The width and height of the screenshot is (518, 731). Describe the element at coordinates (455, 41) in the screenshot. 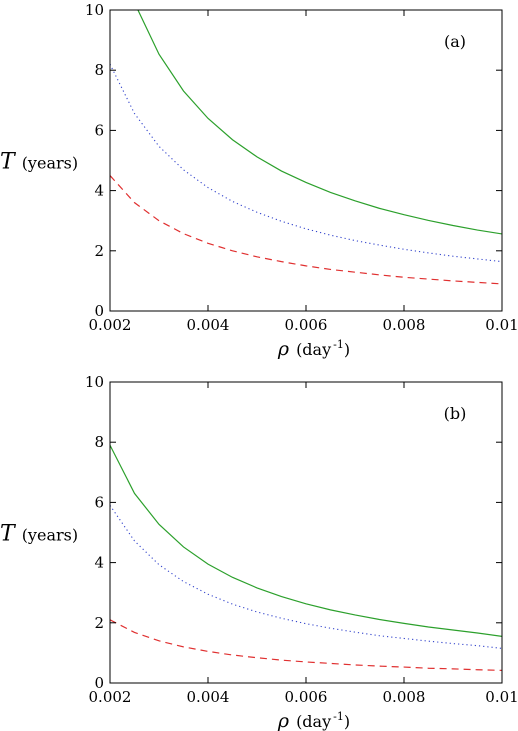

I see `panel-label: (a)` at that location.